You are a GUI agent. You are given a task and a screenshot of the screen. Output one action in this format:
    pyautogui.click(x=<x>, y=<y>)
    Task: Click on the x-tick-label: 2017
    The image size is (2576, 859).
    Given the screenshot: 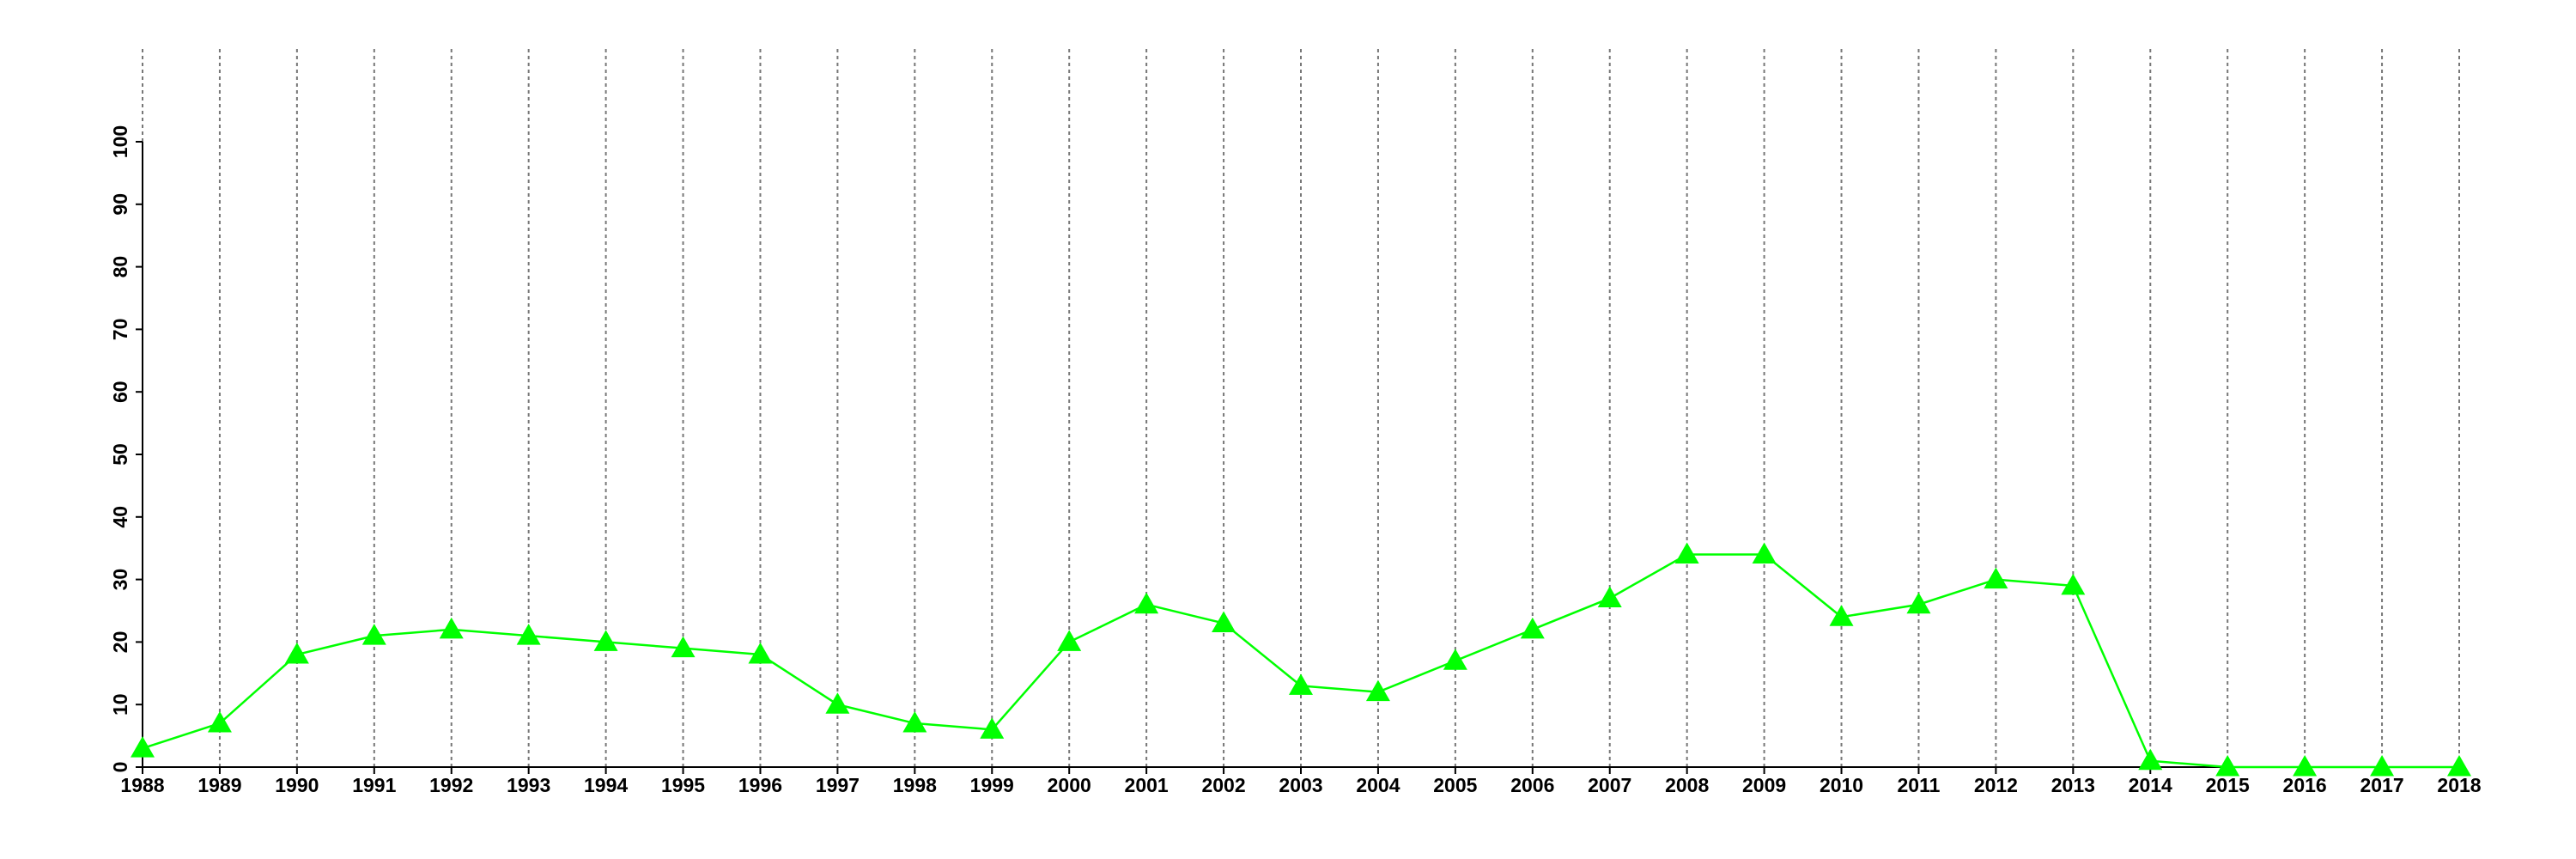 What is the action you would take?
    pyautogui.click(x=2382, y=785)
    